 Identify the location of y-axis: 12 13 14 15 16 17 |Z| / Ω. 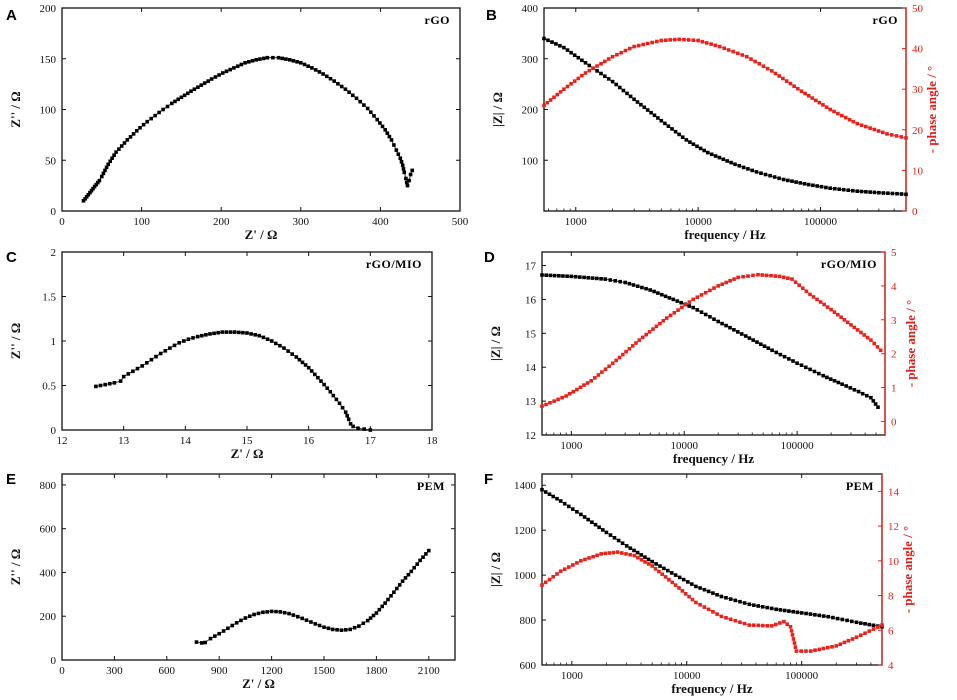
(517, 351).